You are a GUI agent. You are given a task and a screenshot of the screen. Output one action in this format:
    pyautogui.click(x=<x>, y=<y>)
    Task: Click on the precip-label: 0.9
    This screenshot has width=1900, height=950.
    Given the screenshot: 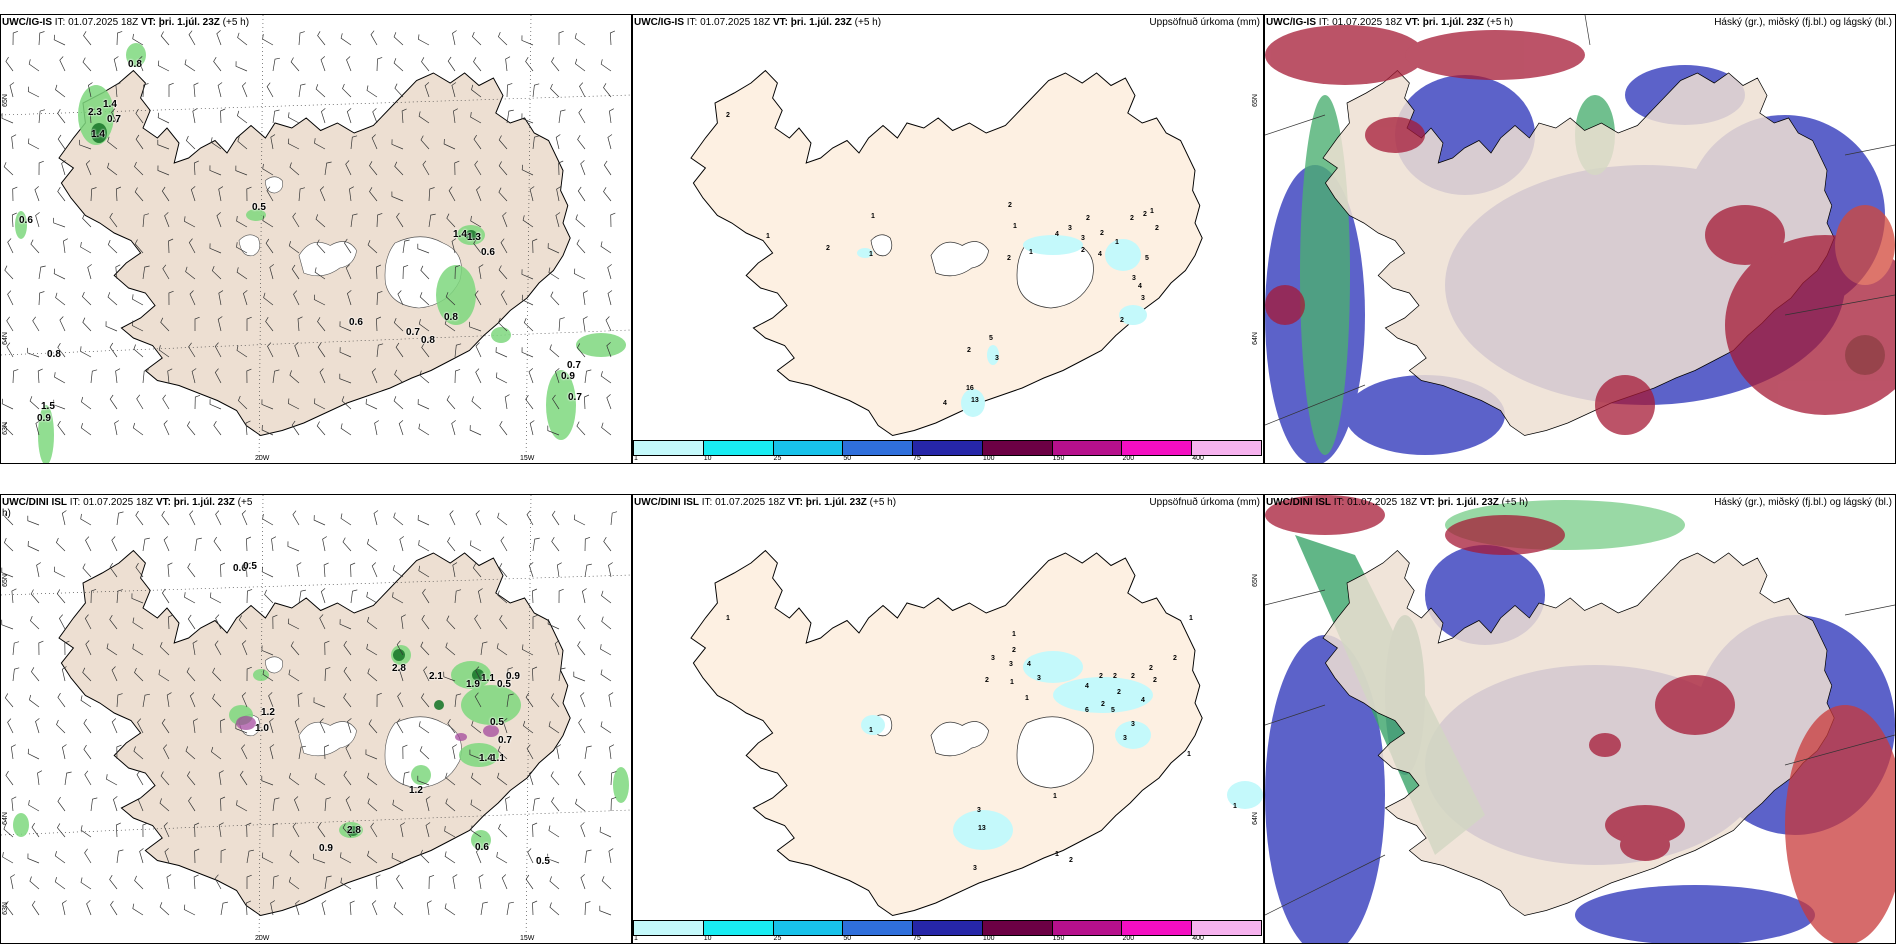 What is the action you would take?
    pyautogui.click(x=568, y=376)
    